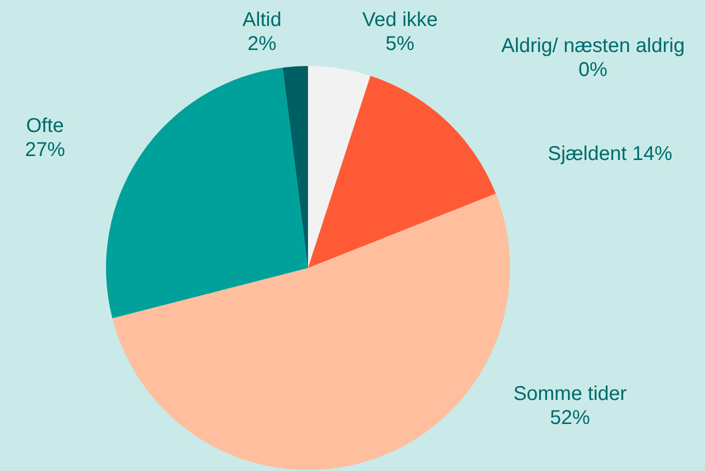 The image size is (705, 471). Describe the element at coordinates (400, 44) in the screenshot. I see `data-label: 5%` at that location.